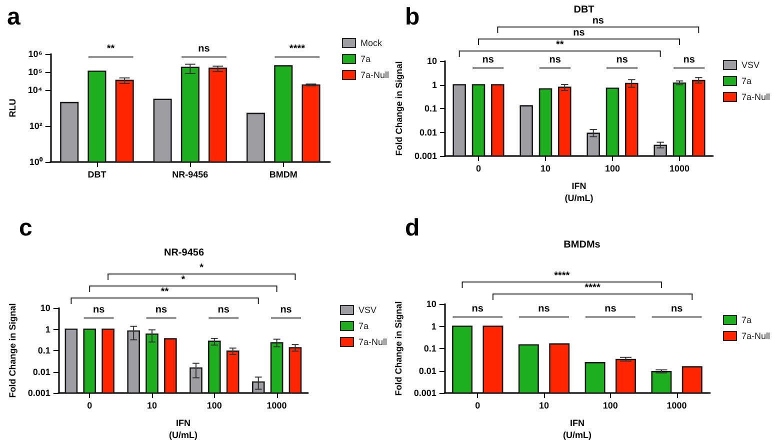  What do you see at coordinates (35, 126) in the screenshot?
I see `y-tick-label: 10²` at bounding box center [35, 126].